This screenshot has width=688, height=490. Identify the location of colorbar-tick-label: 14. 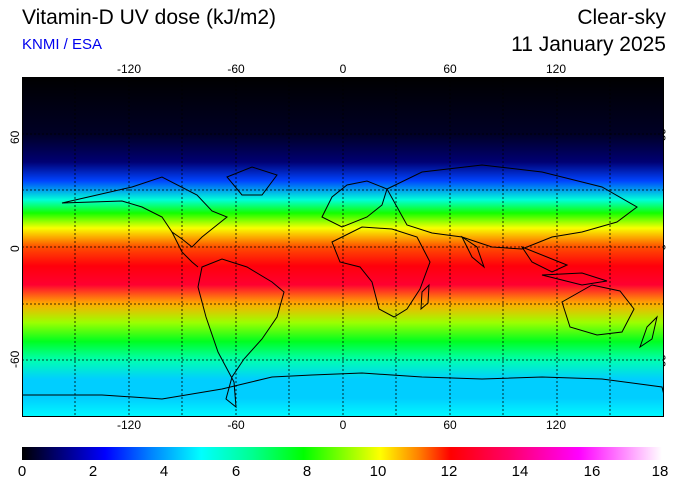
(520, 471).